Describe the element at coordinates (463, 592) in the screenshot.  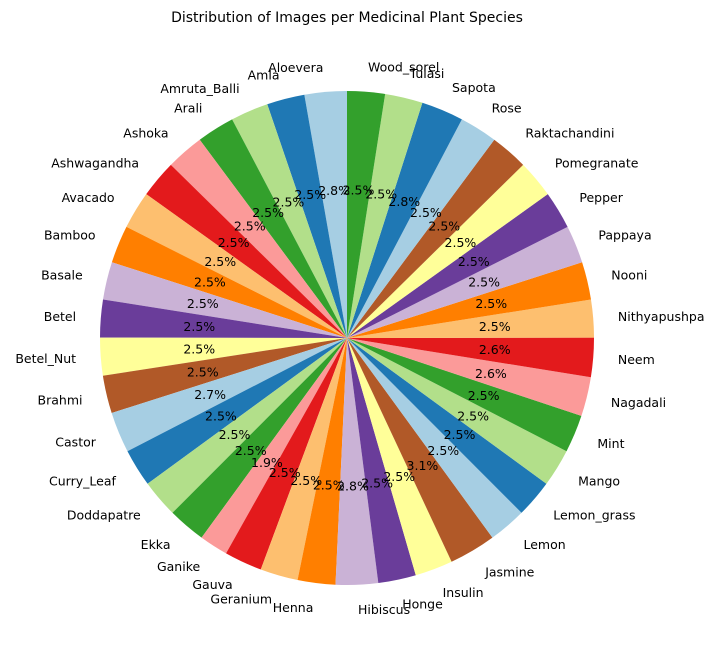
I see `slice-label-insulin: Insulin` at that location.